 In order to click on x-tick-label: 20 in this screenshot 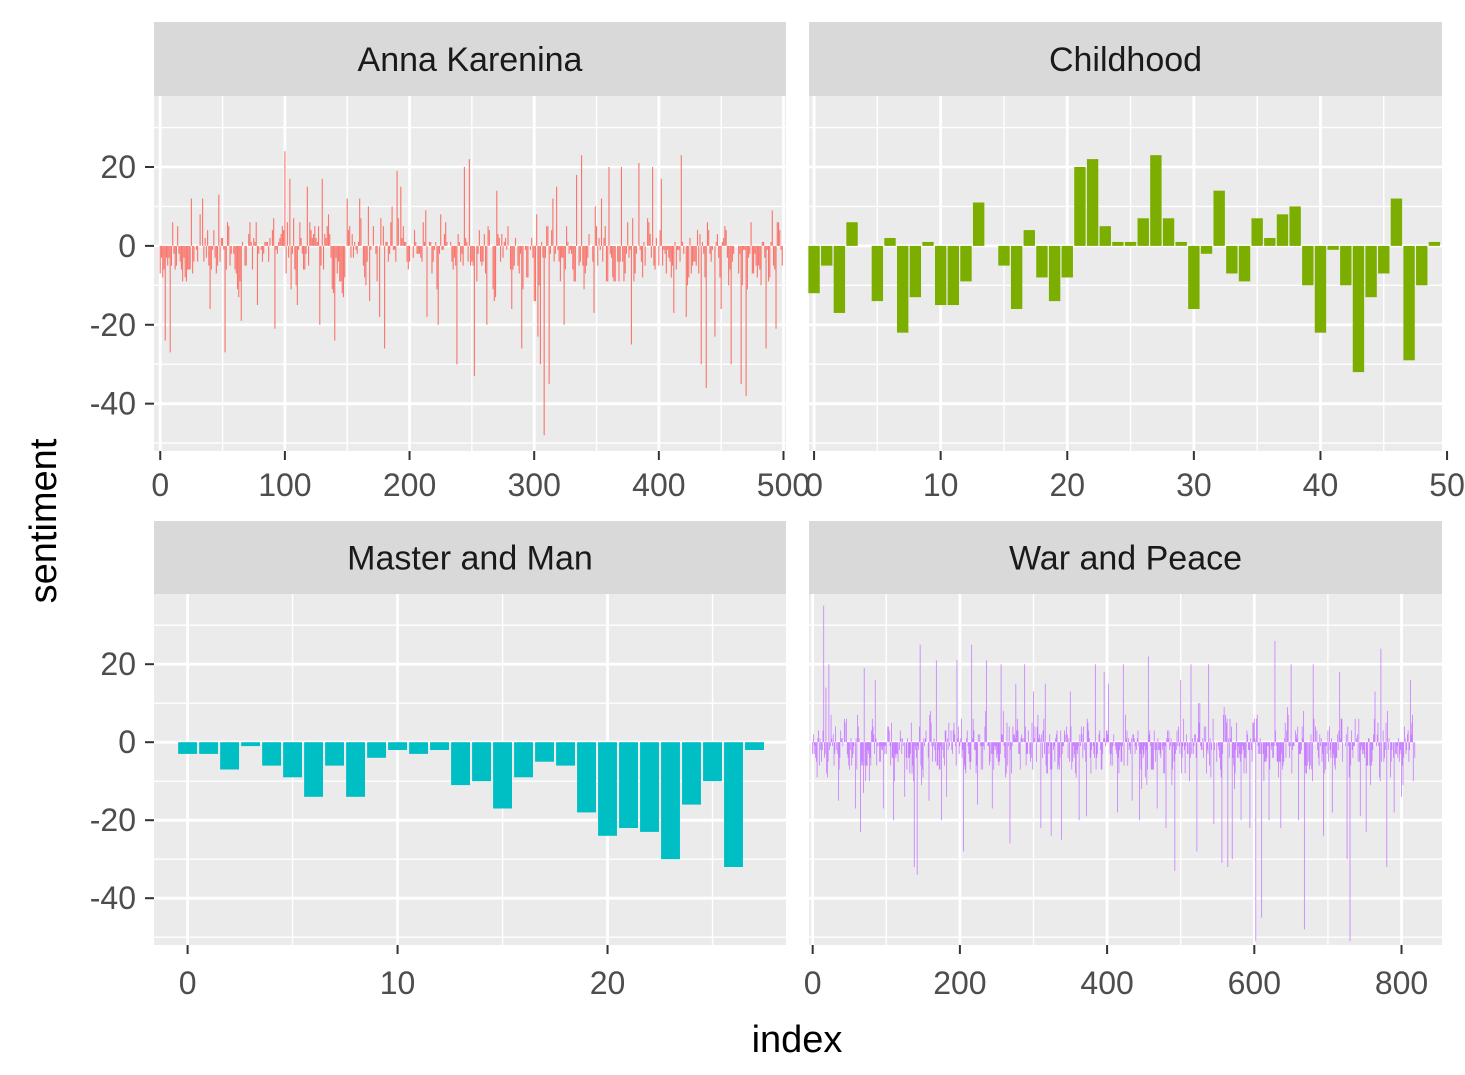, I will do `click(1067, 485)`.